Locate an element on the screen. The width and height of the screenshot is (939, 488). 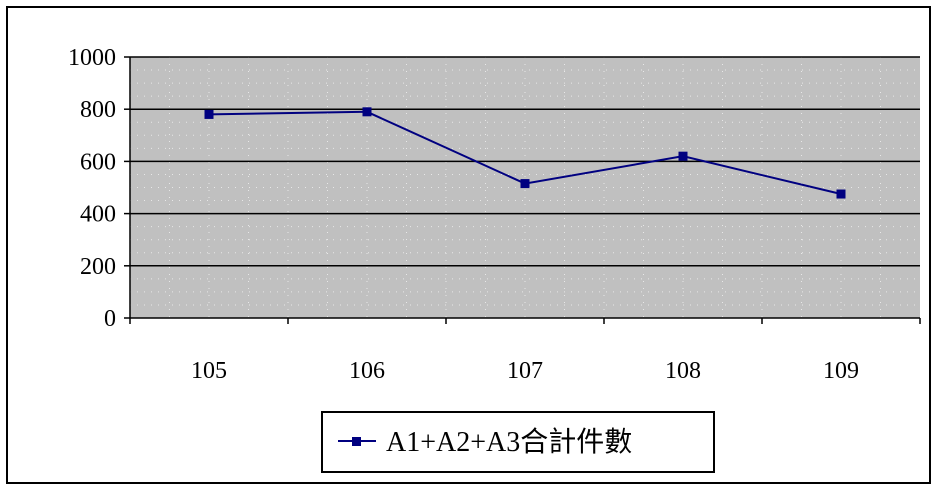
y-tick-label: 600 is located at coordinates (98, 162).